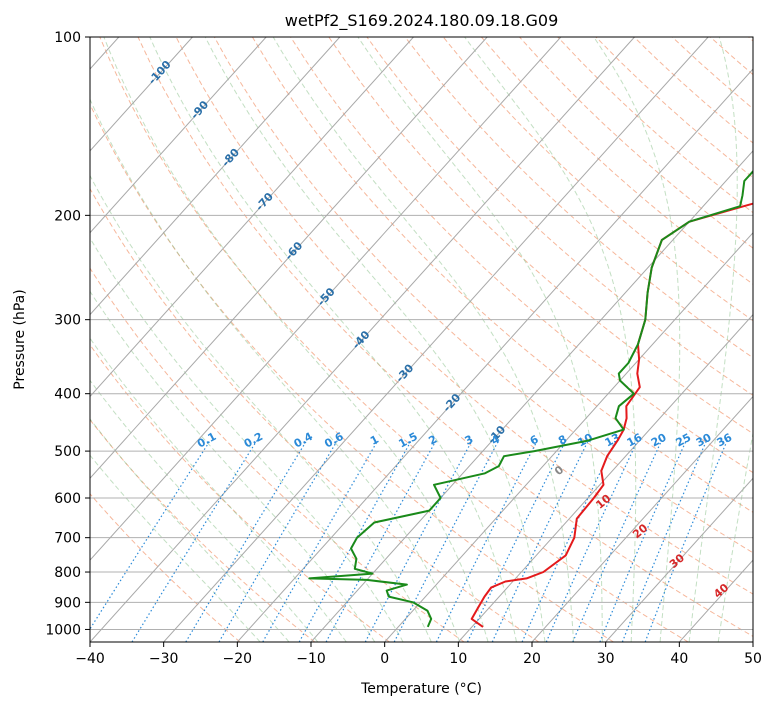 The width and height of the screenshot is (775, 708). What do you see at coordinates (67, 452) in the screenshot?
I see `y-tick-label: 500` at bounding box center [67, 452].